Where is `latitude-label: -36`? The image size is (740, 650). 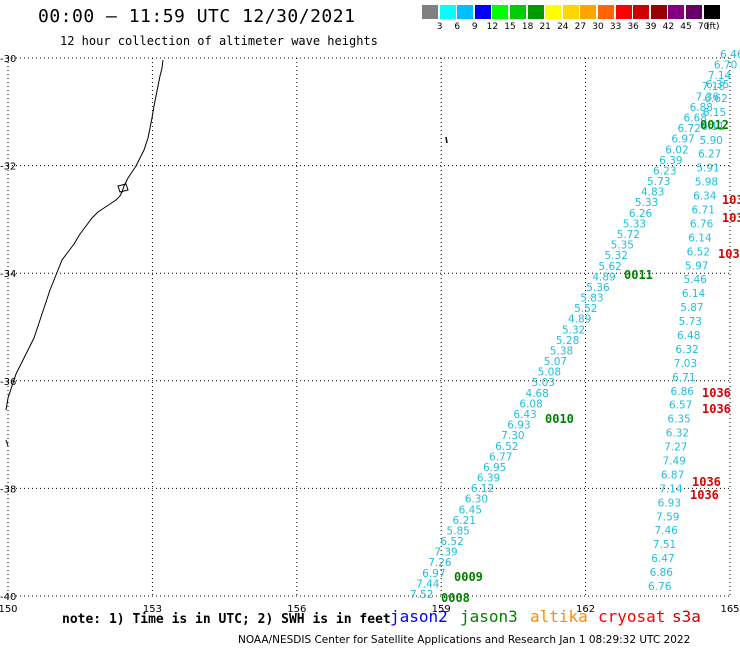
latitude-label: -36 is located at coordinates (8, 382).